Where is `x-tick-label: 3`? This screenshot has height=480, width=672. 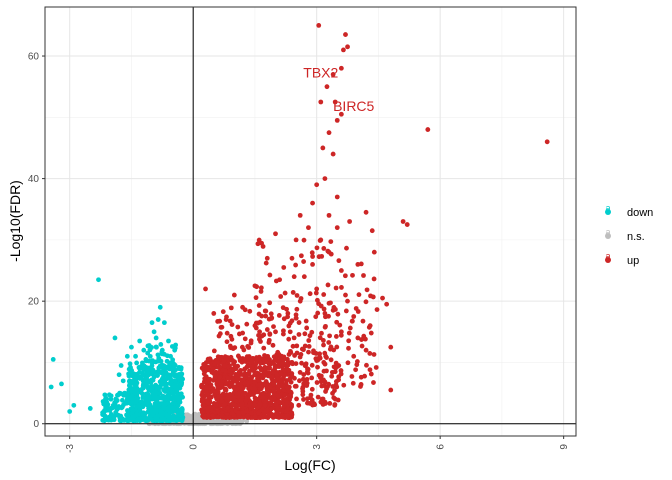 x-tick-label: 3 is located at coordinates (317, 447).